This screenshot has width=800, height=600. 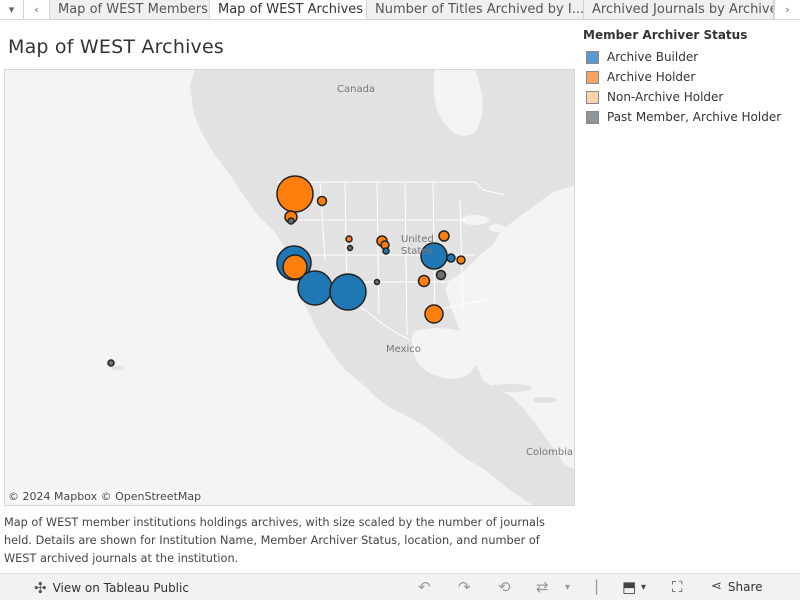 I want to click on download-menu-chevron-icon: ▾, so click(x=644, y=587).